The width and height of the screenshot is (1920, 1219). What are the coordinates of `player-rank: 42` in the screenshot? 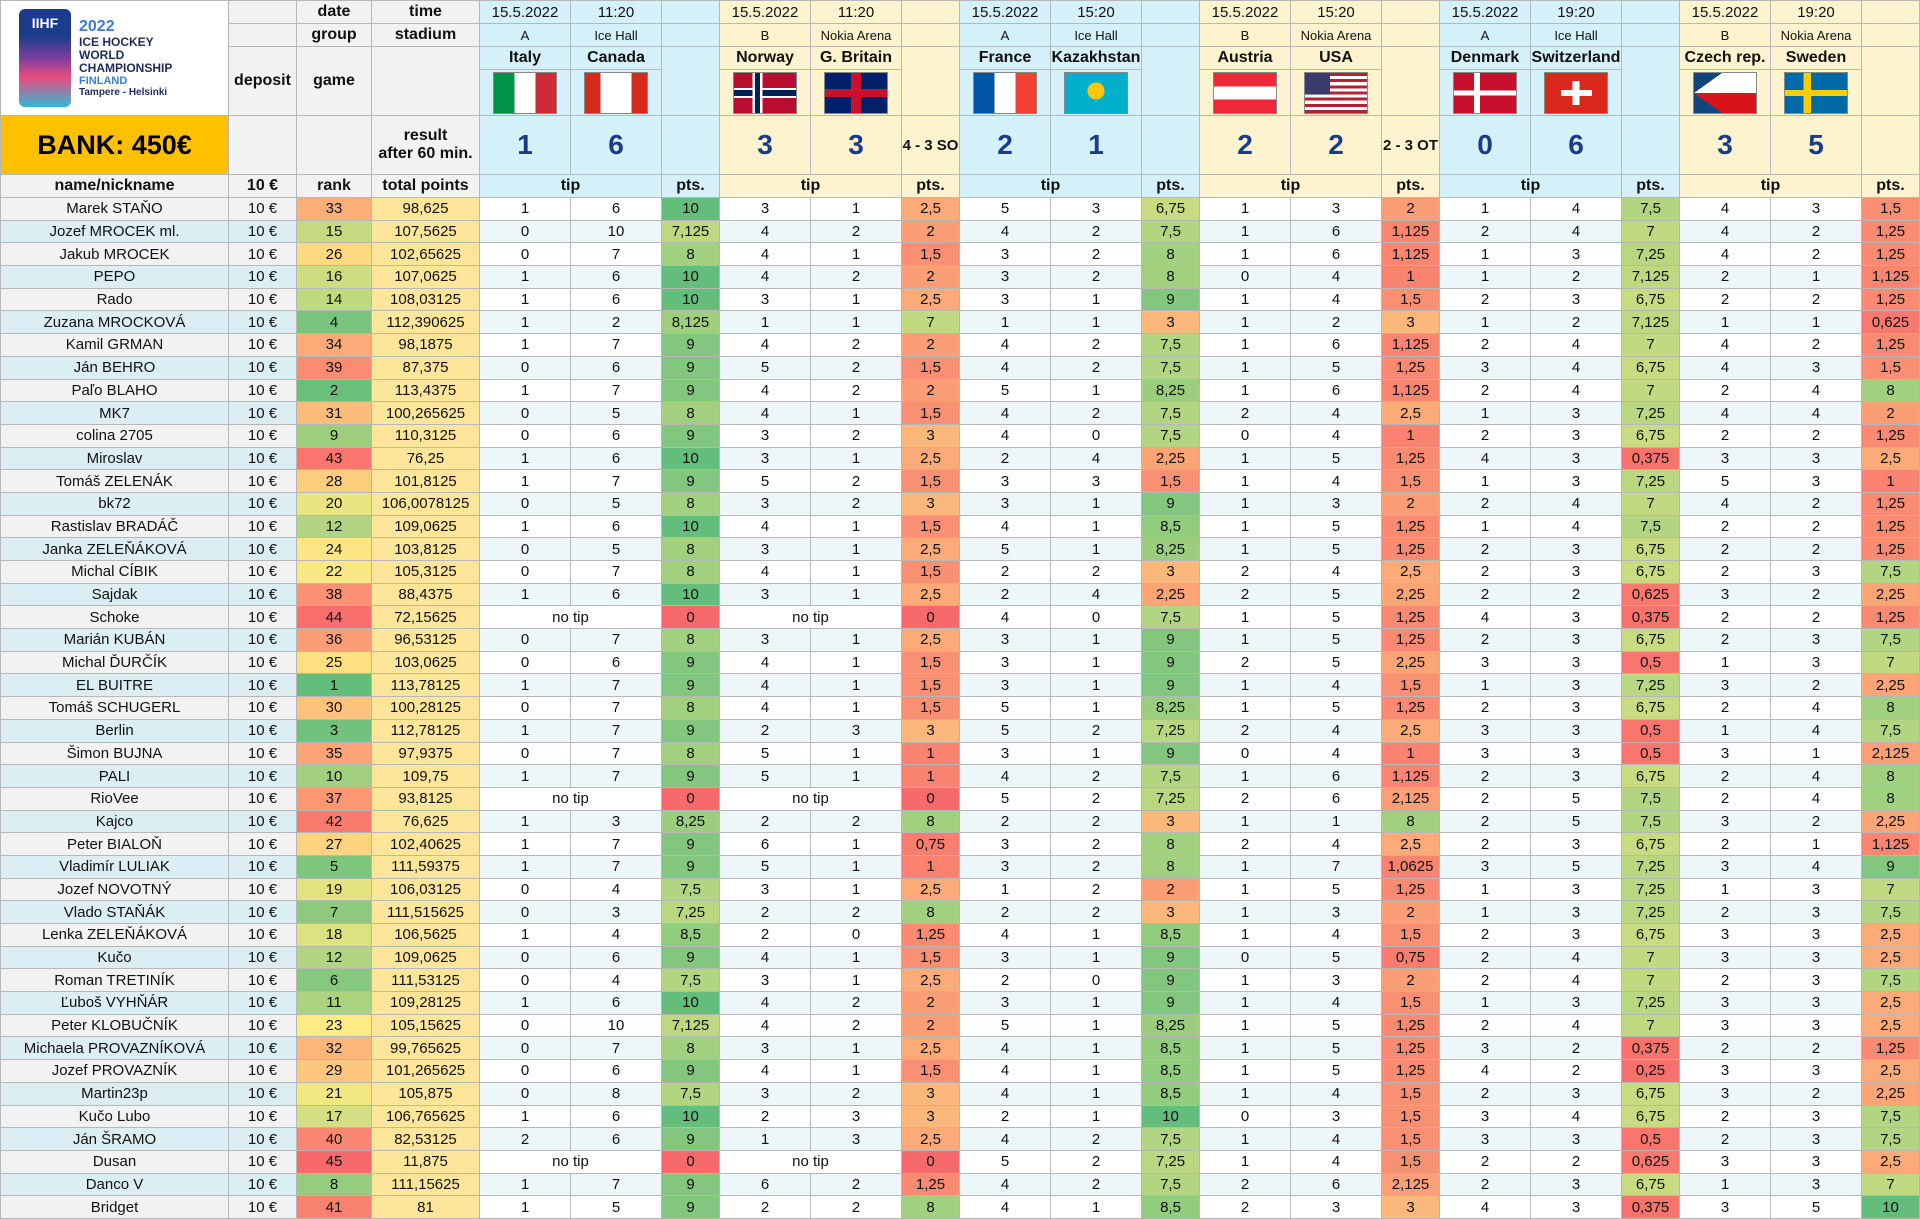 It's located at (334, 821).